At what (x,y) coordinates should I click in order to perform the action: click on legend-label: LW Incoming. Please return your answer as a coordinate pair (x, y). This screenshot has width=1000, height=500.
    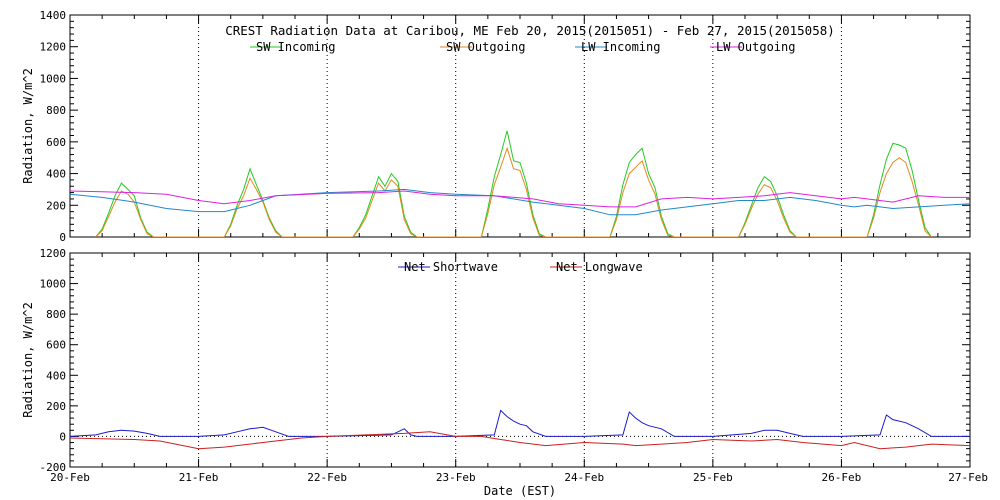
    Looking at the image, I should click on (620, 47).